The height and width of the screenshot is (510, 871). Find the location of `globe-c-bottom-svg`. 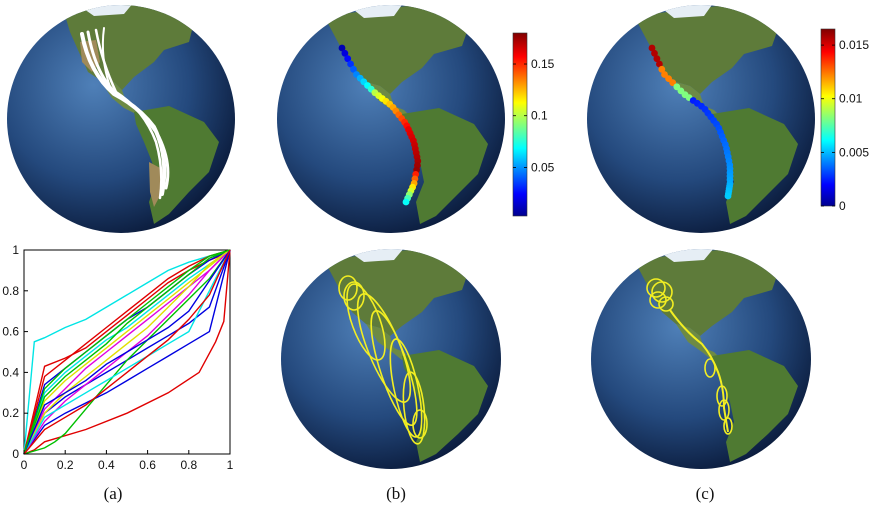

globe-c-bottom-svg is located at coordinates (701, 359).